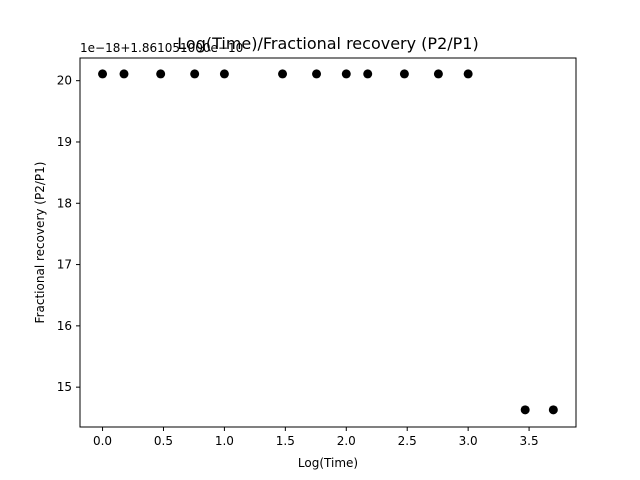  What do you see at coordinates (64, 203) in the screenshot?
I see `y-tick-label: 18` at bounding box center [64, 203].